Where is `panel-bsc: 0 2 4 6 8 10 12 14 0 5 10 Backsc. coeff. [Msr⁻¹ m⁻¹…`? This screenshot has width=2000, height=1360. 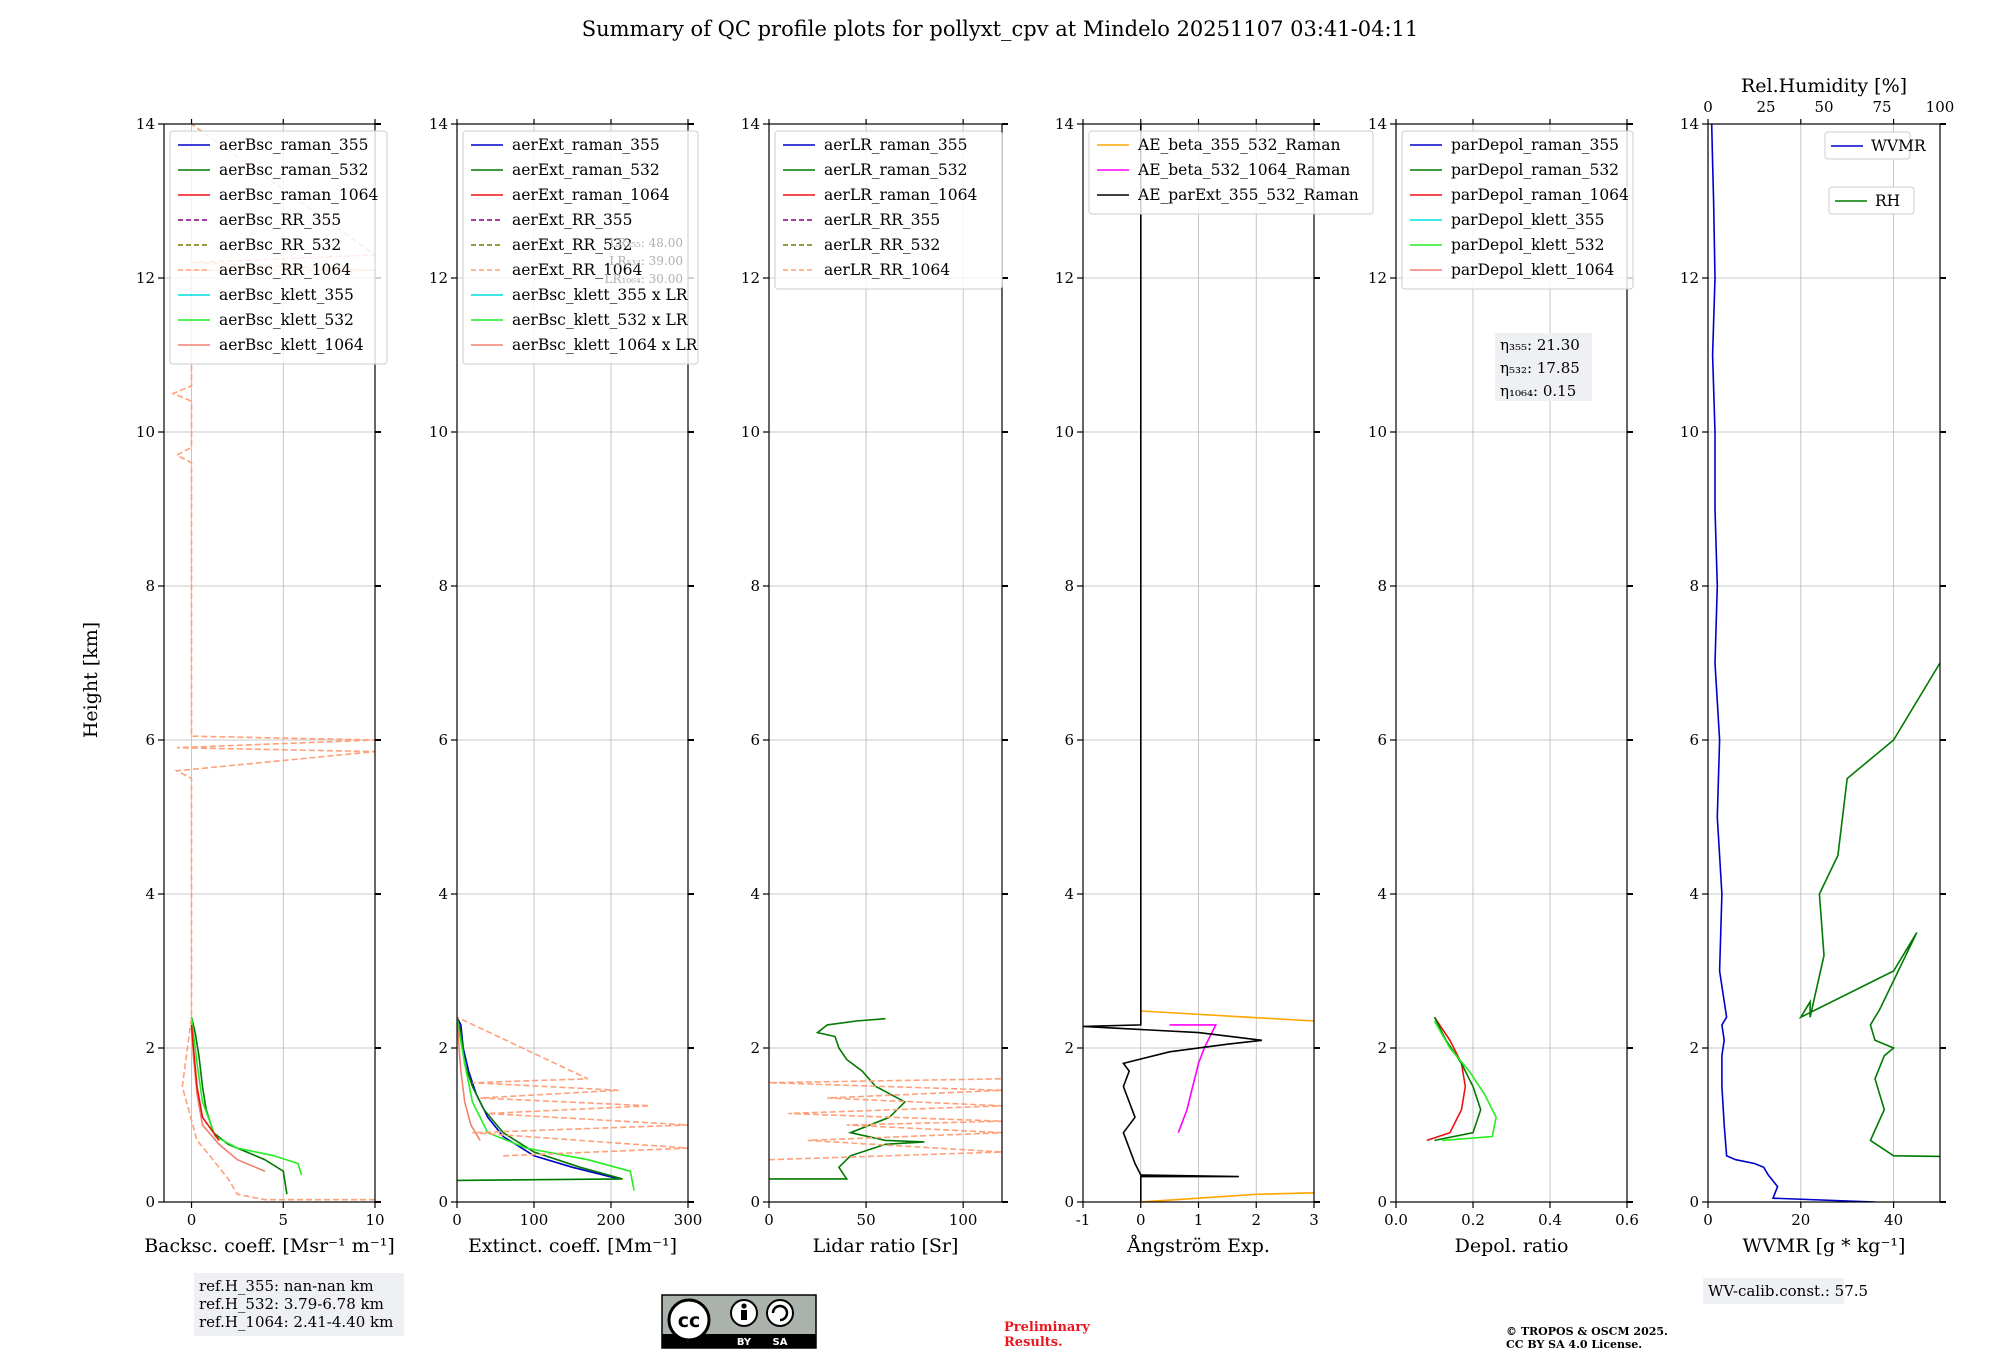
panel-bsc: 0 2 4 6 8 10 12 14 0 5 10 Backsc. coeff. [Msr⁻¹ m⁻¹… is located at coordinates (265, 686).